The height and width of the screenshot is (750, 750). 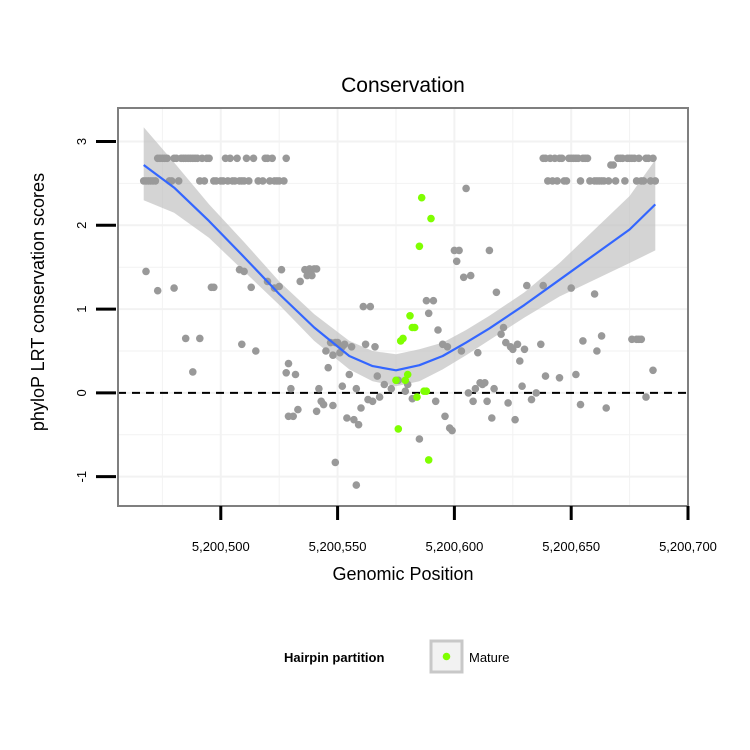 What do you see at coordinates (688, 546) in the screenshot?
I see `x-tick-label: 5,200,700` at bounding box center [688, 546].